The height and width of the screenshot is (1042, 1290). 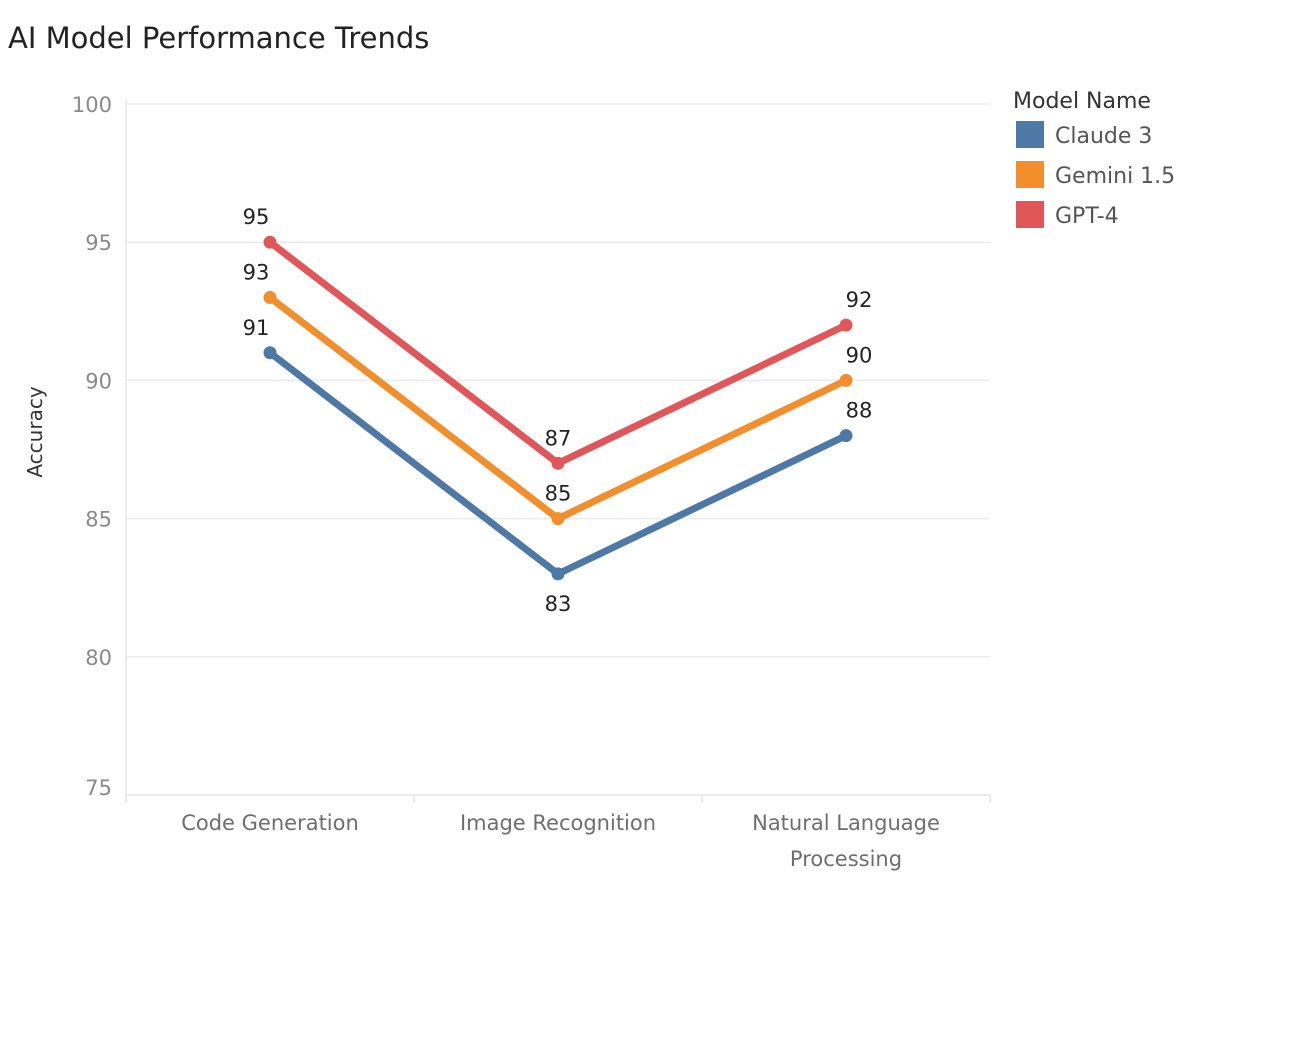 What do you see at coordinates (558, 823) in the screenshot?
I see `x-tick-label: Image Recognition` at bounding box center [558, 823].